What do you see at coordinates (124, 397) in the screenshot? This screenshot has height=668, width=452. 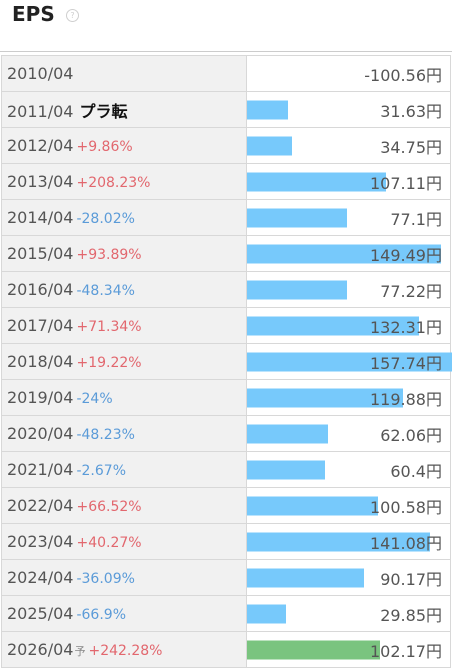 I see `year-cell: 2019/04 -24%` at bounding box center [124, 397].